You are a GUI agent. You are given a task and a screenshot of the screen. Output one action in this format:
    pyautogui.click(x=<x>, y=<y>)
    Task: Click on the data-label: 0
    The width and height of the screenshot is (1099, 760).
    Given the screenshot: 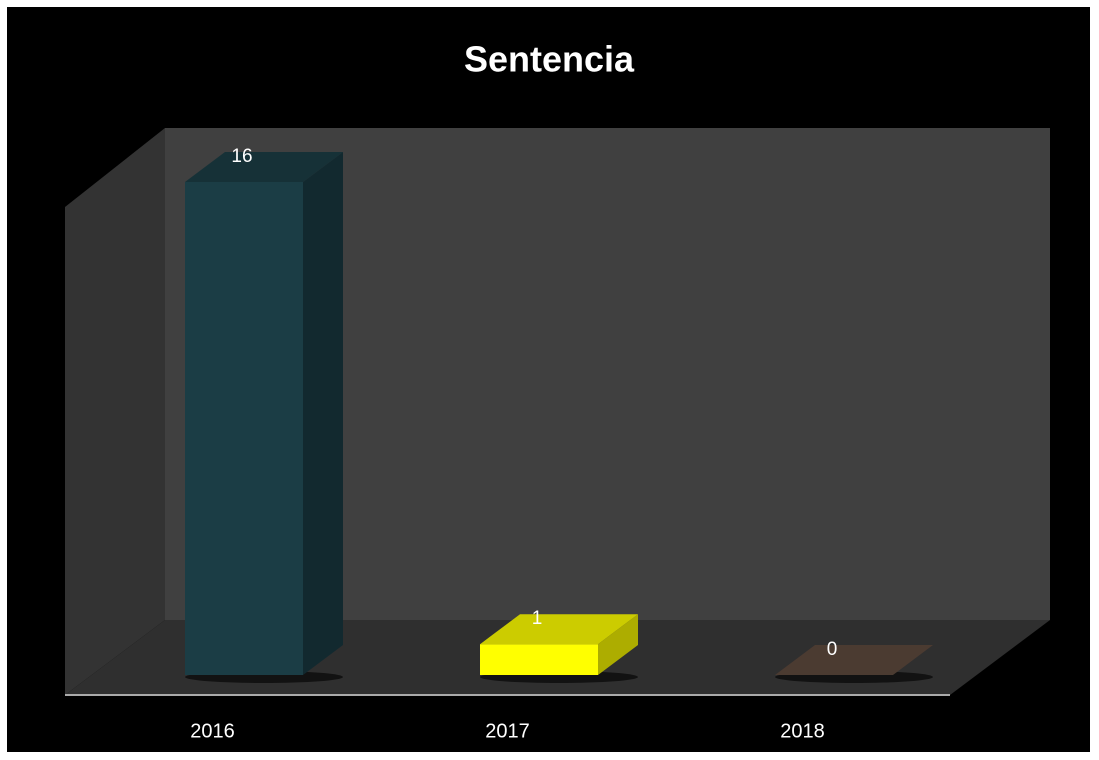 What is the action you would take?
    pyautogui.click(x=832, y=649)
    